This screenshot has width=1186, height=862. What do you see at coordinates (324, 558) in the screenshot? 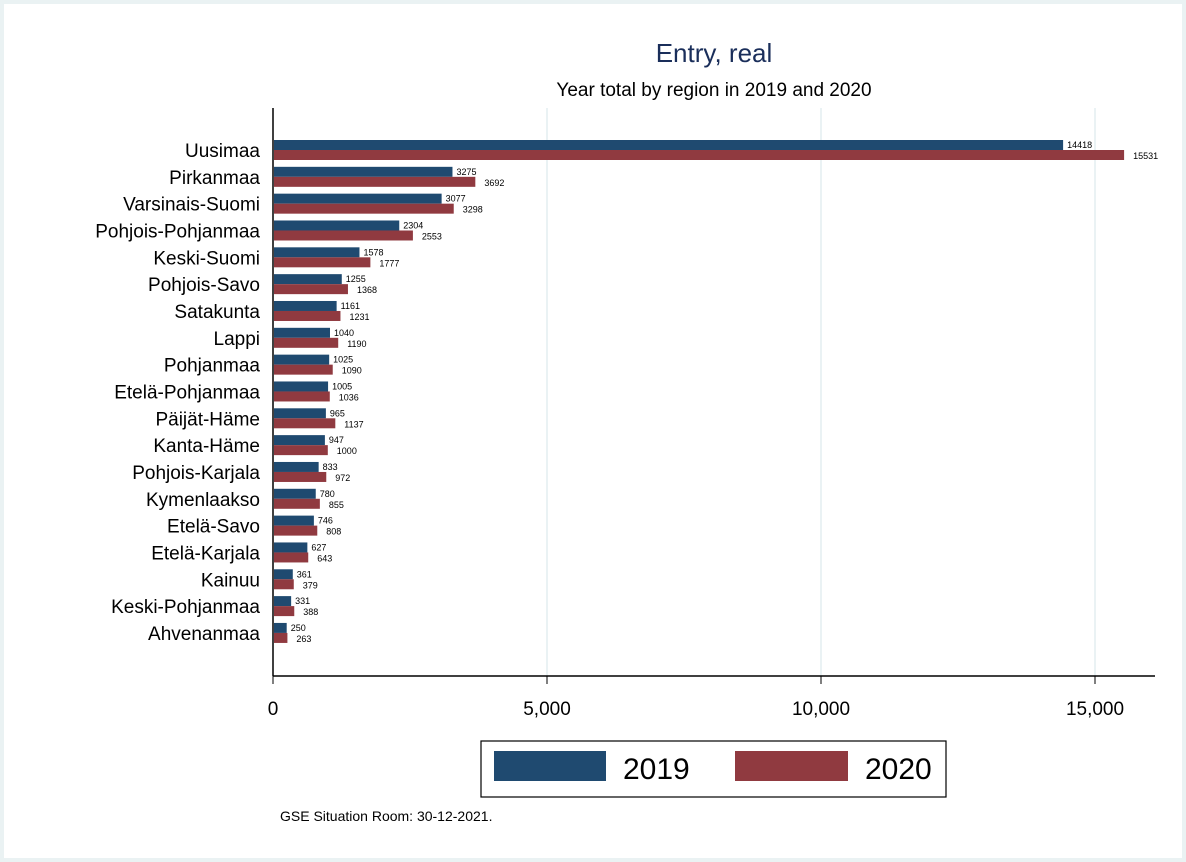
I see `data-label-2020: 643` at bounding box center [324, 558].